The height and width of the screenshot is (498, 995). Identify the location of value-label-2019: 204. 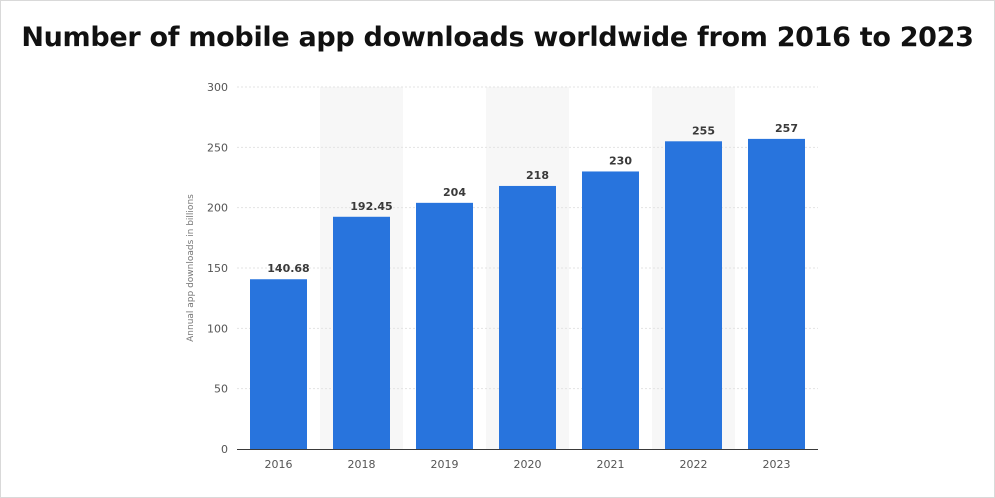
(454, 192).